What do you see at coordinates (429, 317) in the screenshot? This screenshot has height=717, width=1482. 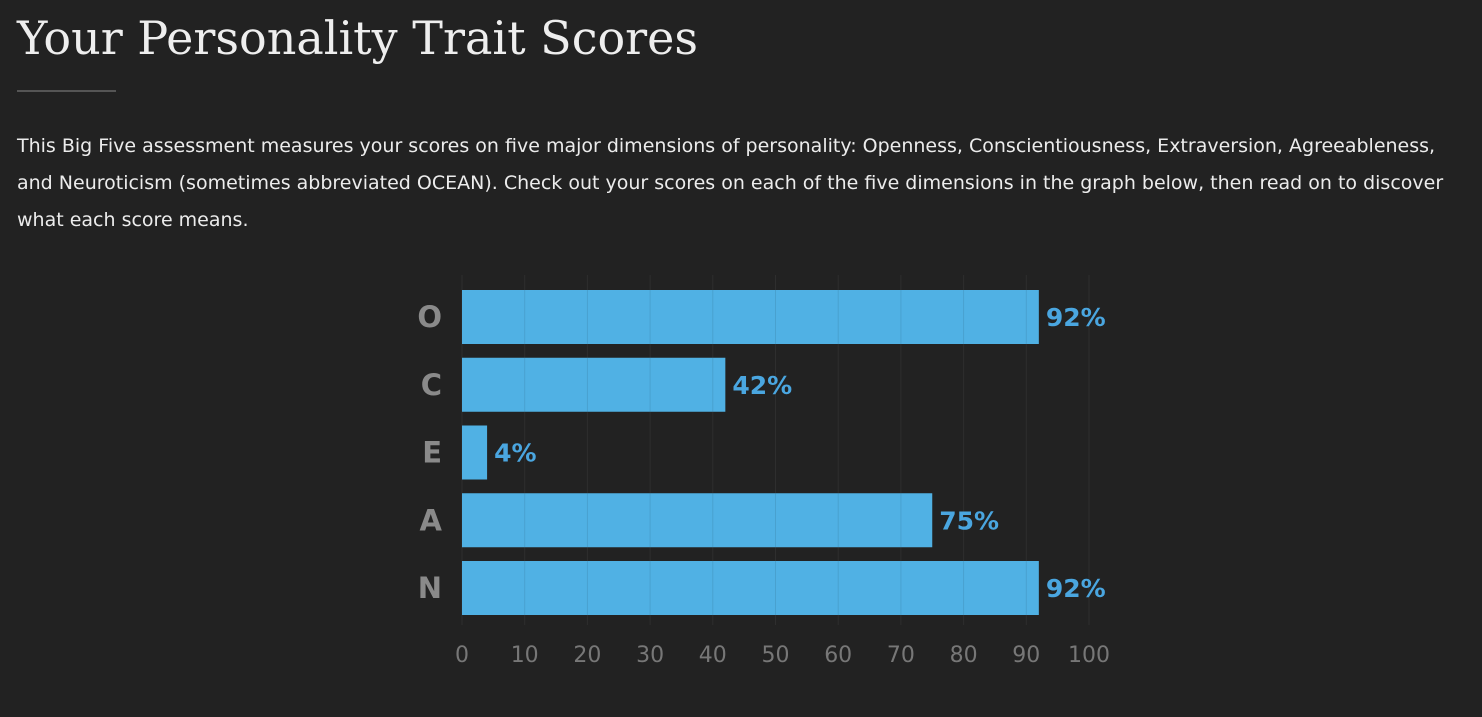 I see `category-label-o: O` at bounding box center [429, 317].